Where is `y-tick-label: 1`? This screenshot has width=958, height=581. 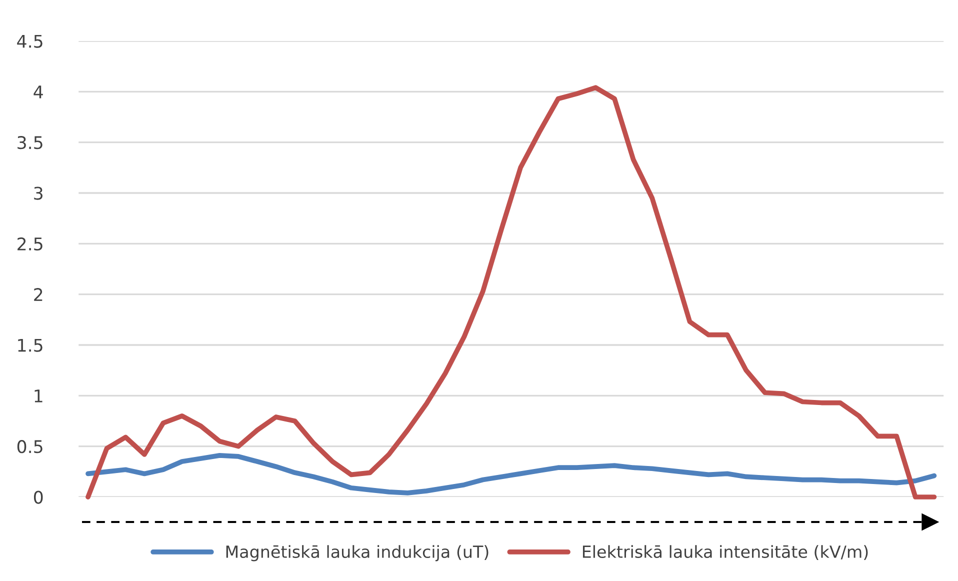
y-tick-label: 1 is located at coordinates (38, 396).